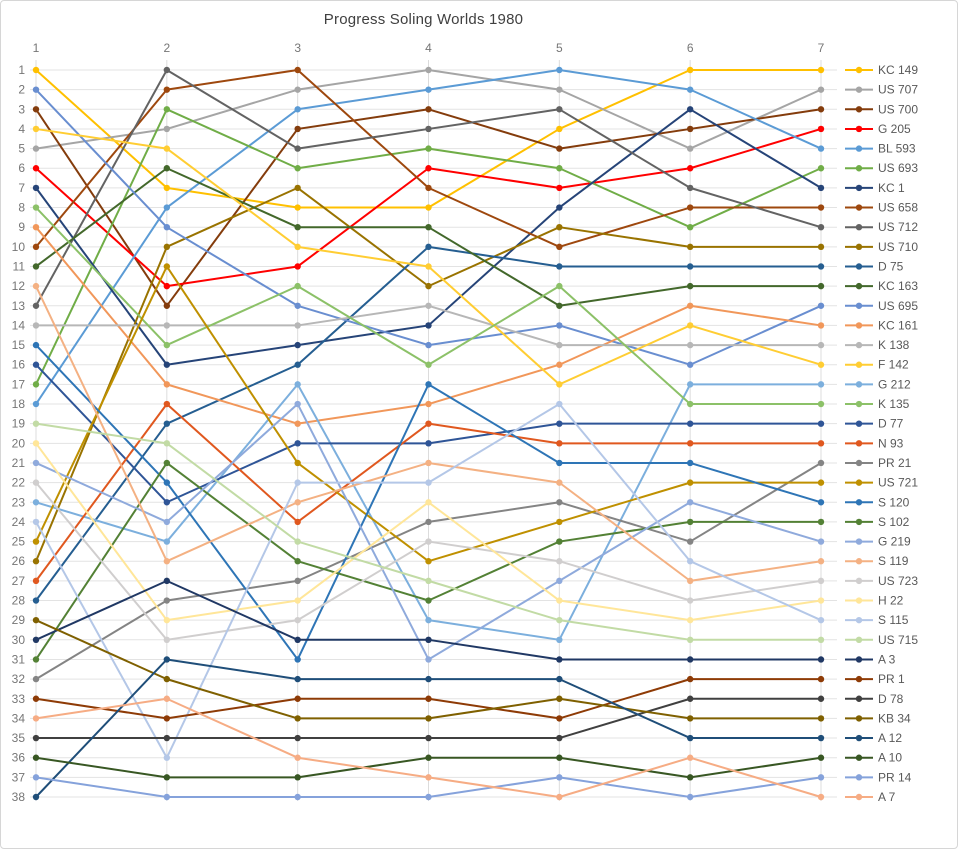 The width and height of the screenshot is (960, 851). I want to click on legend-label: KC 161, so click(898, 325).